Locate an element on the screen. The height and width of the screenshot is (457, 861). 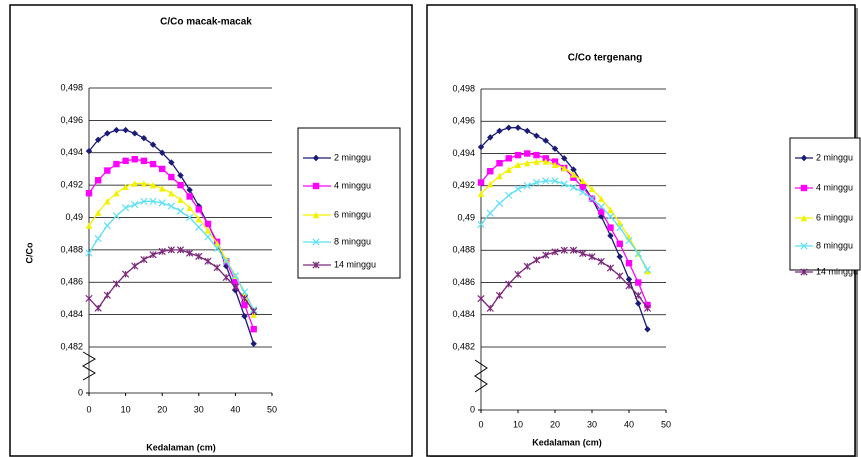
y-axis-title: C/Co is located at coordinates (29, 252).